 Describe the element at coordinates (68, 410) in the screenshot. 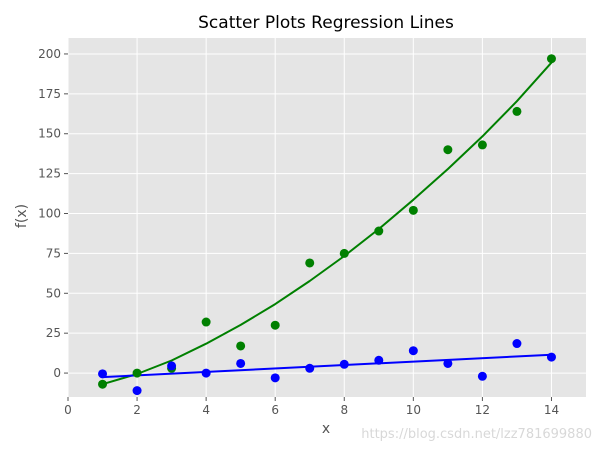

I see `x-tick-label: 0` at that location.